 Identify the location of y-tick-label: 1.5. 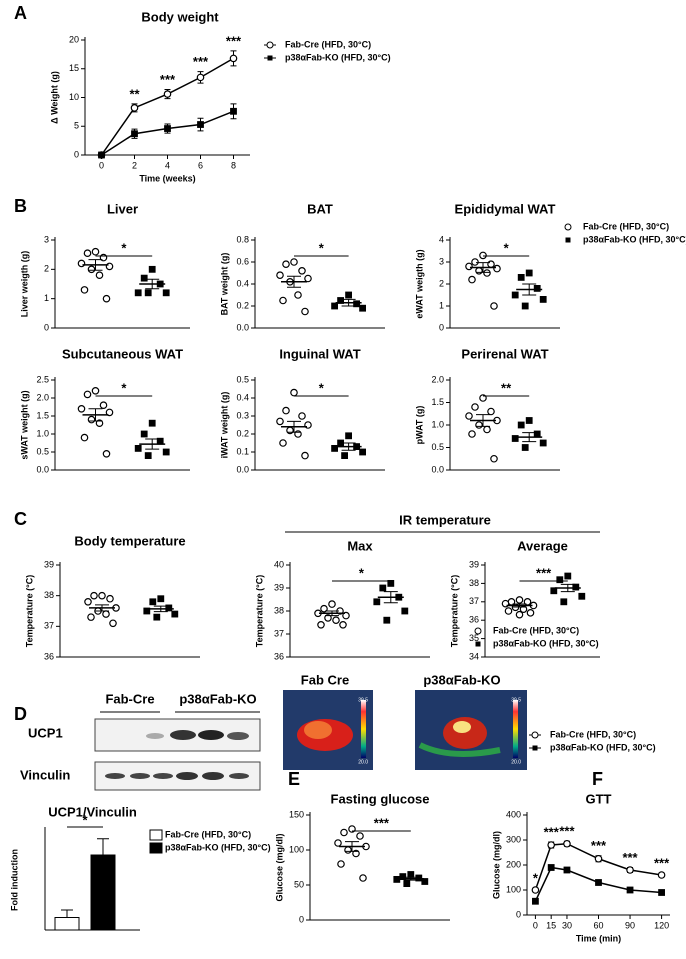
(42, 415).